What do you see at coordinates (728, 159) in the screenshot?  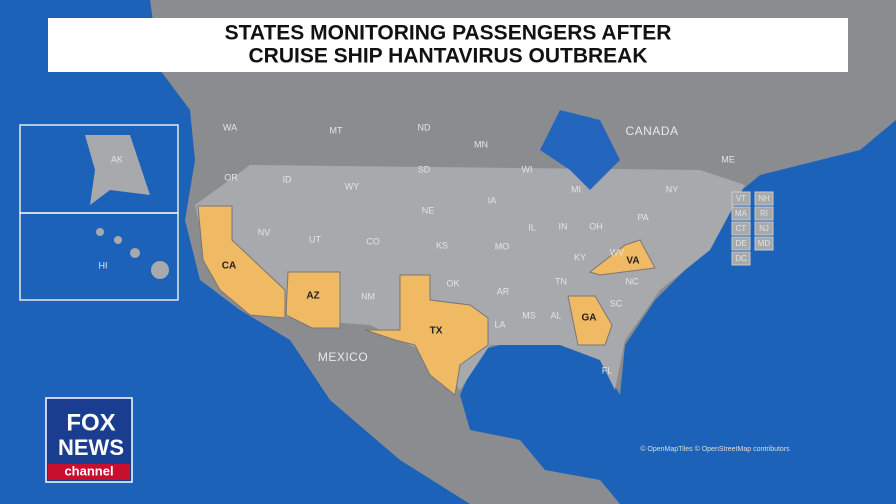 I see `state-label: ME` at bounding box center [728, 159].